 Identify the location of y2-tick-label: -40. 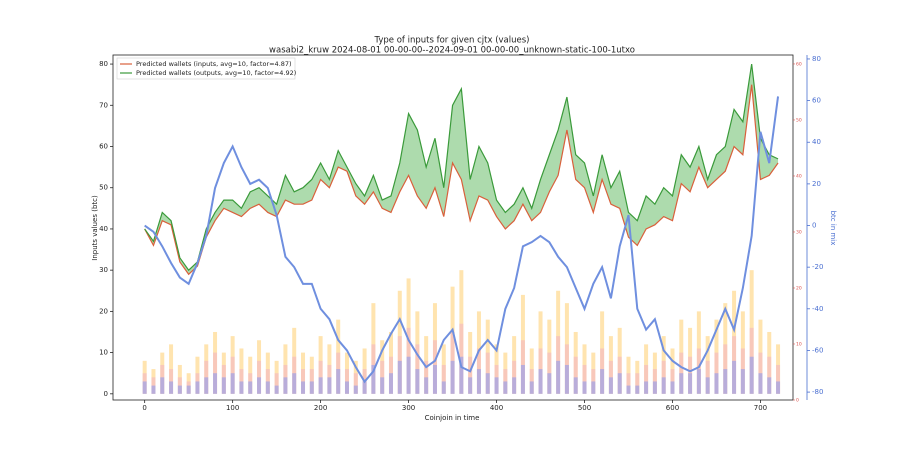
(817, 309).